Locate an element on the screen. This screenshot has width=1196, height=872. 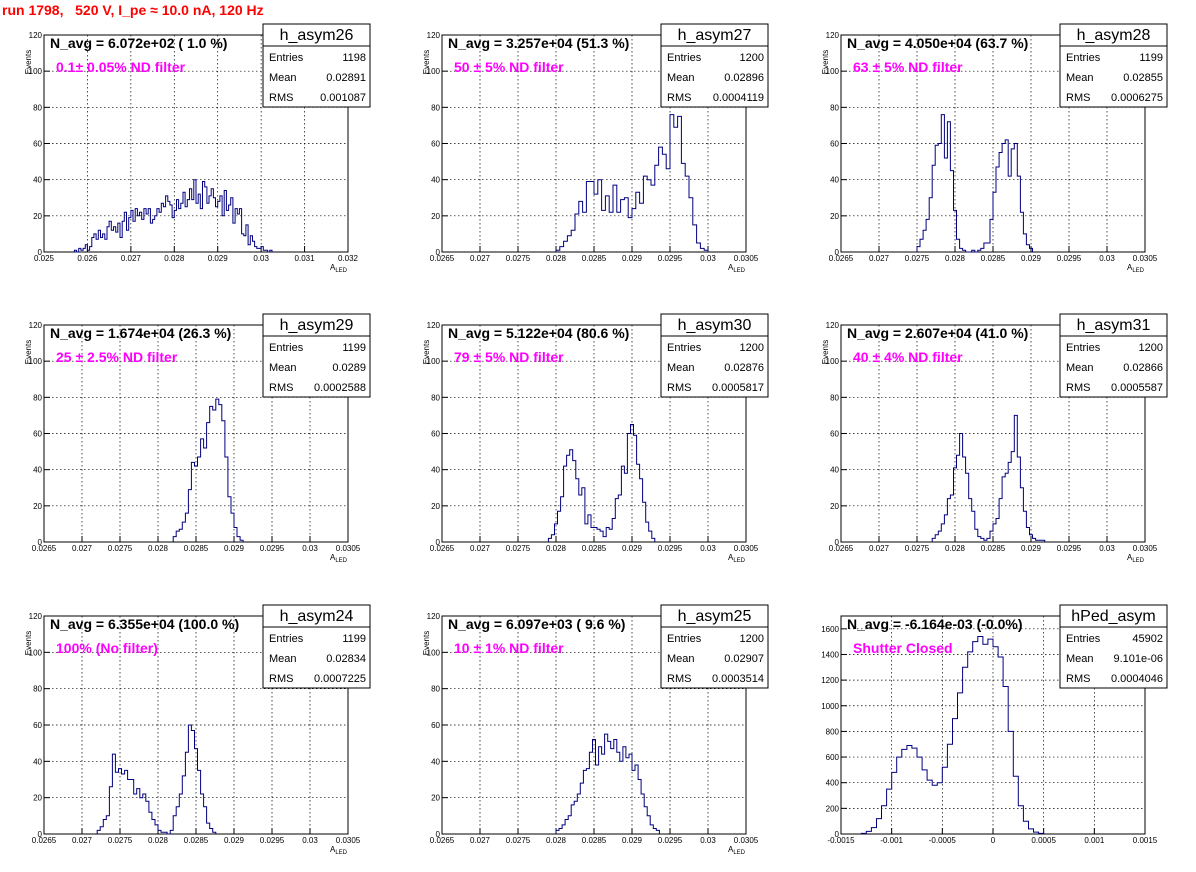
navg-label: N_avg = 4.050e+04 (63.7 %) is located at coordinates (937, 43).